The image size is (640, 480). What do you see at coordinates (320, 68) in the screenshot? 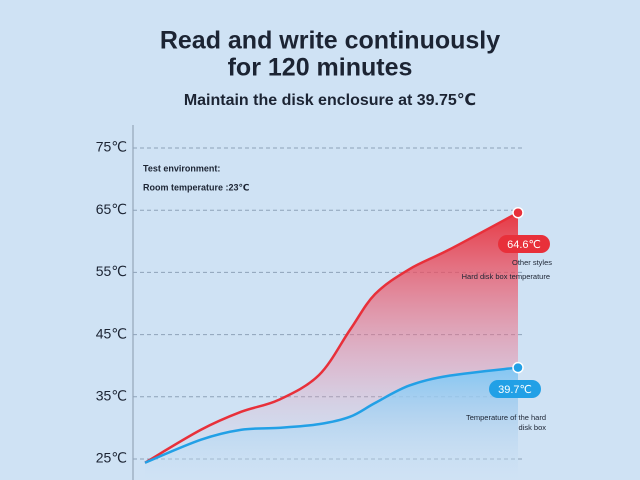
I see `chart-title: for 120 minutes` at bounding box center [320, 68].